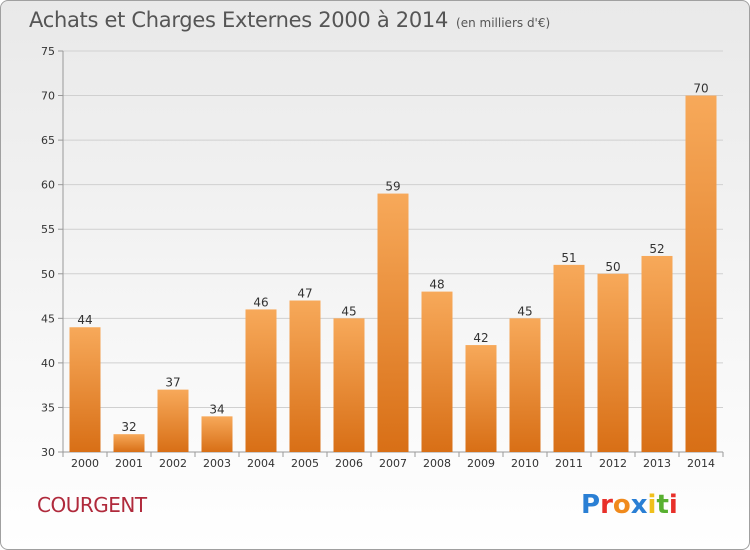  What do you see at coordinates (662, 505) in the screenshot?
I see `logo-letter: t` at bounding box center [662, 505].